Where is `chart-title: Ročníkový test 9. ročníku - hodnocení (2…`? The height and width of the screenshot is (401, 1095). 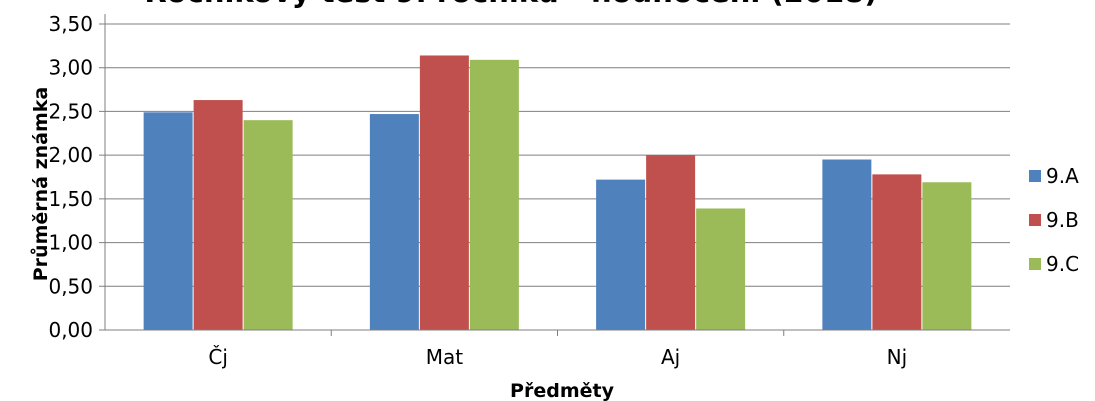 chart-title: Ročníkový test 9. ročníku - hodnocení (2… is located at coordinates (510, 4).